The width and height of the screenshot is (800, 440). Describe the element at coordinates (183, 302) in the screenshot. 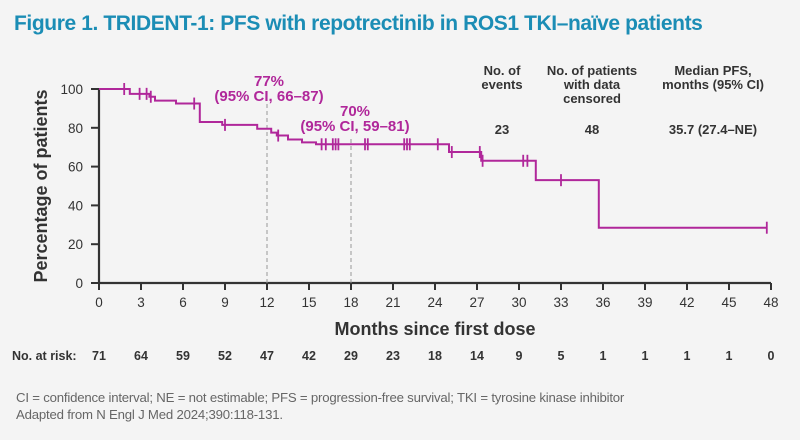

I see `x-tick-label: 6` at that location.